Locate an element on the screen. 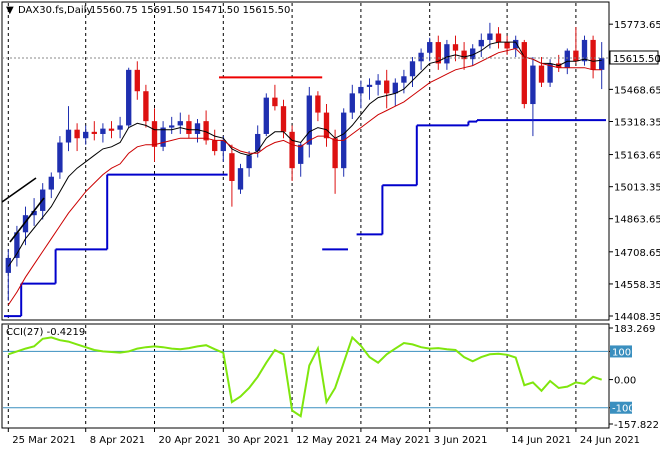 The height and width of the screenshot is (450, 660). price-tick-label: 15013.35 is located at coordinates (637, 188).